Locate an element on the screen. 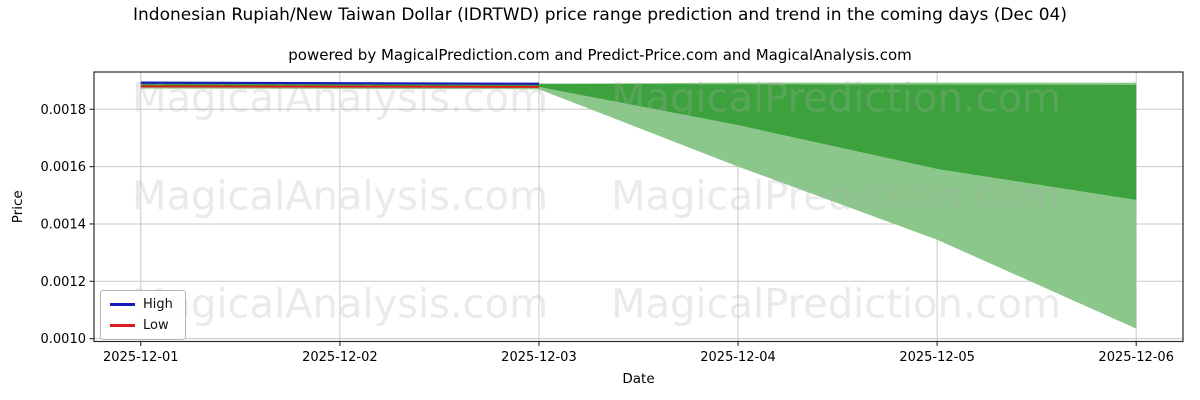 The height and width of the screenshot is (400, 1200). x-tick-label: 2025-12-03 is located at coordinates (539, 357).